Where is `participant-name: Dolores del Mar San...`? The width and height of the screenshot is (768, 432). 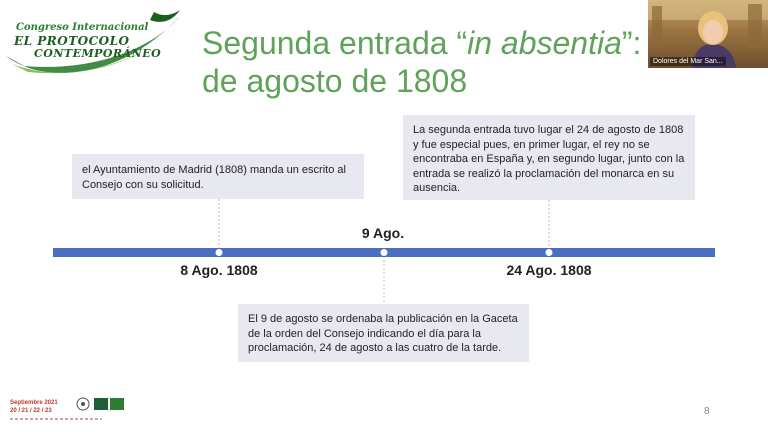
participant-name: Dolores del Mar San... is located at coordinates (688, 61).